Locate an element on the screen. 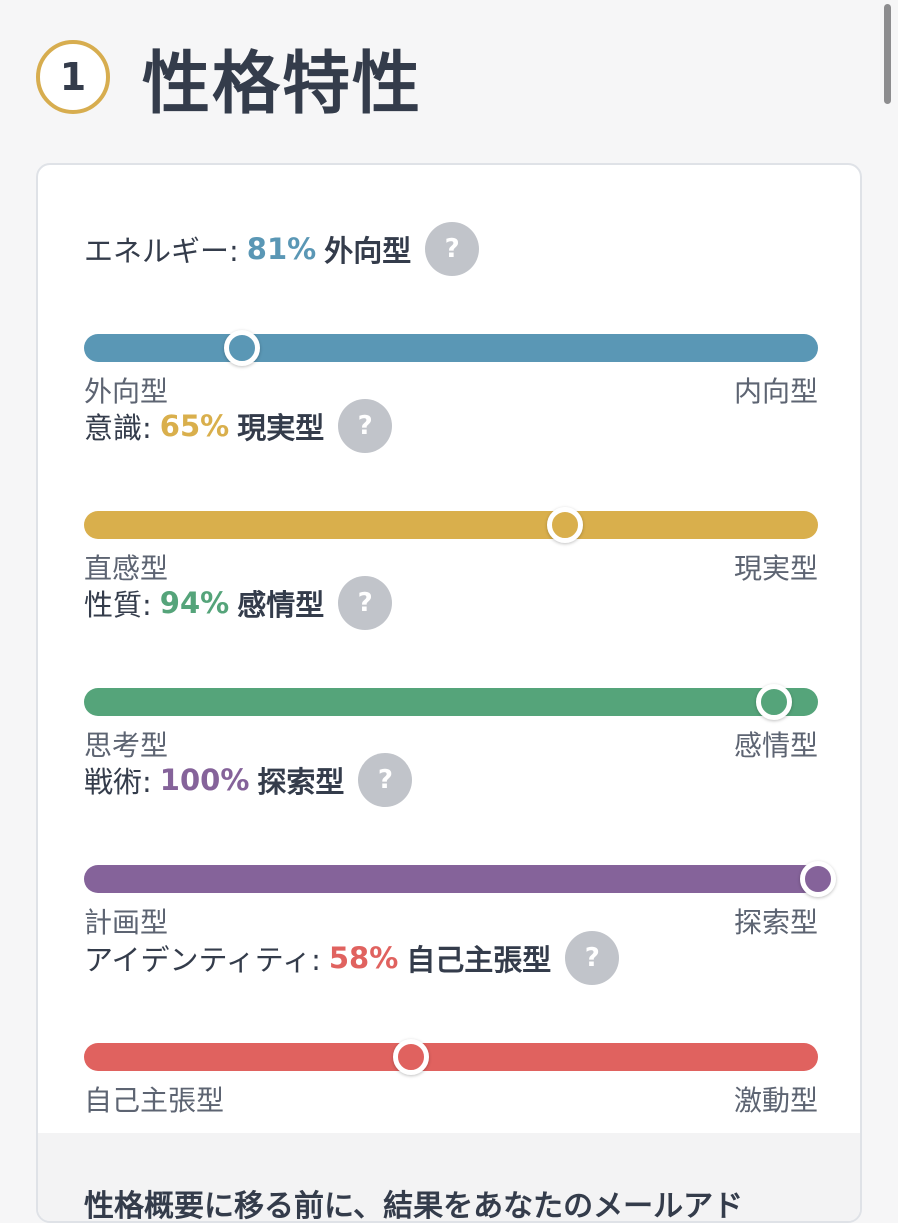 The width and height of the screenshot is (898, 1223). email-prompt-text: 性格概要に移る前に、結果をあなたのメールアド is located at coordinates (414, 1206).